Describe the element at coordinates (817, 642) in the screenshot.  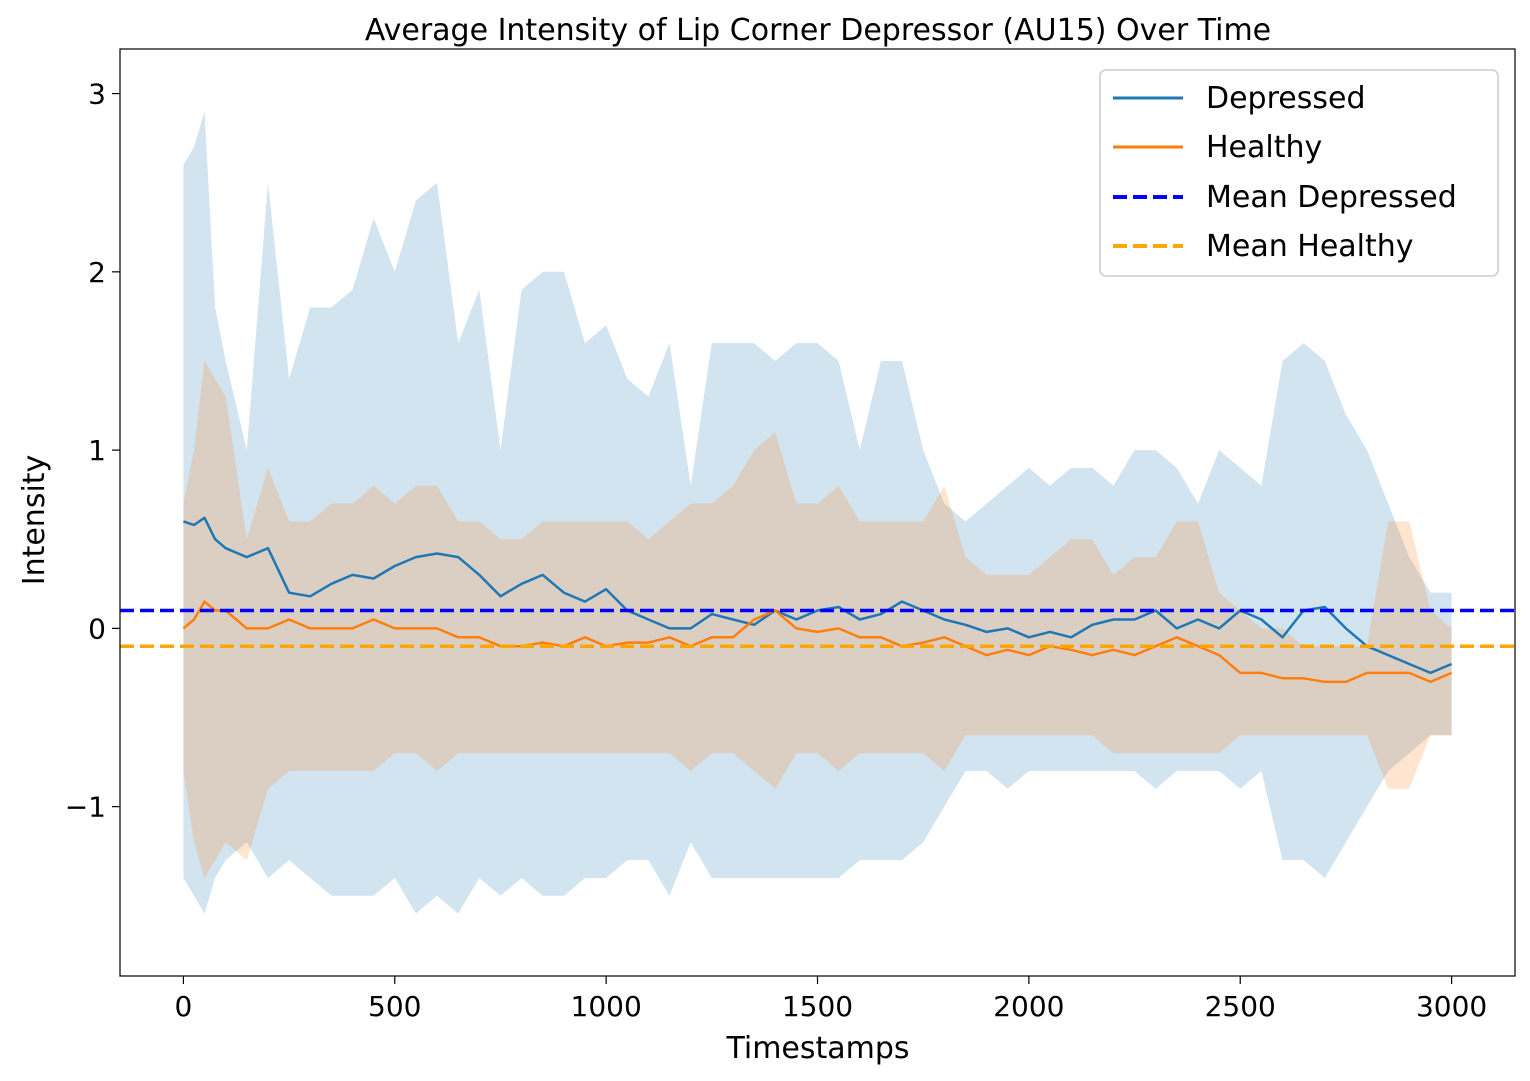
I see `healthy-series-line` at that location.